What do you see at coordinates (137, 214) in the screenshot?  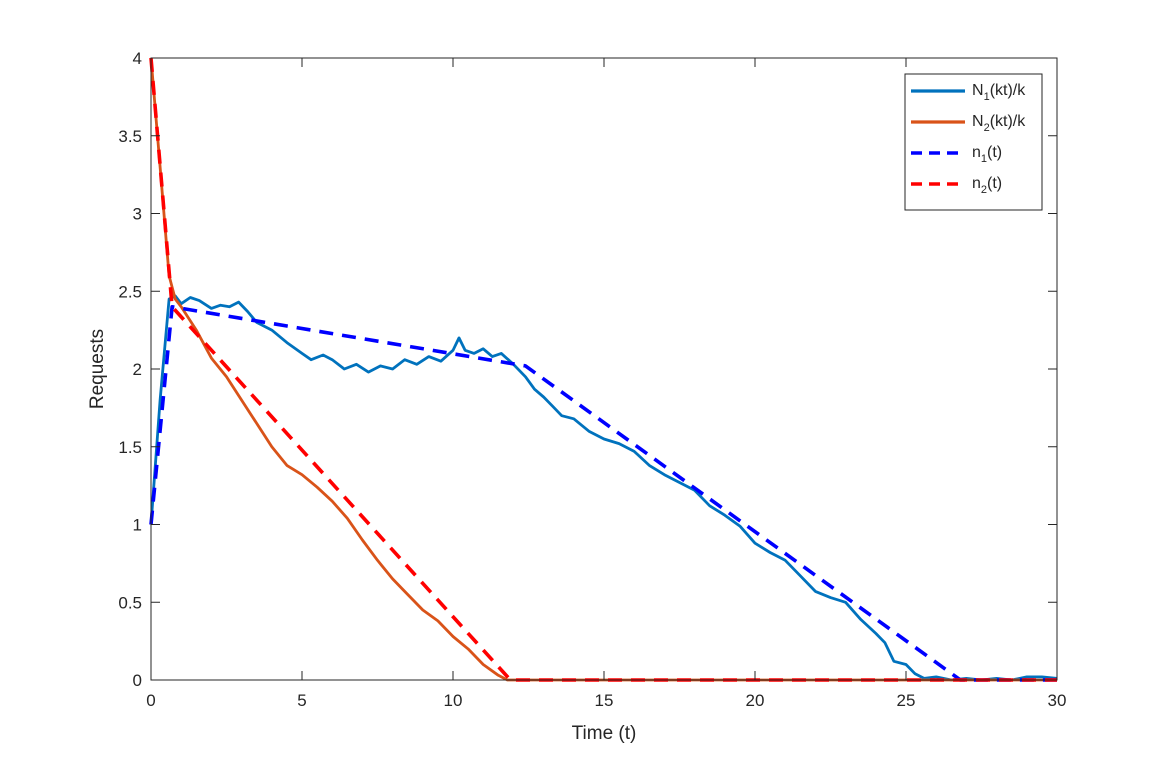 I see `y-tick-label: 3` at bounding box center [137, 214].